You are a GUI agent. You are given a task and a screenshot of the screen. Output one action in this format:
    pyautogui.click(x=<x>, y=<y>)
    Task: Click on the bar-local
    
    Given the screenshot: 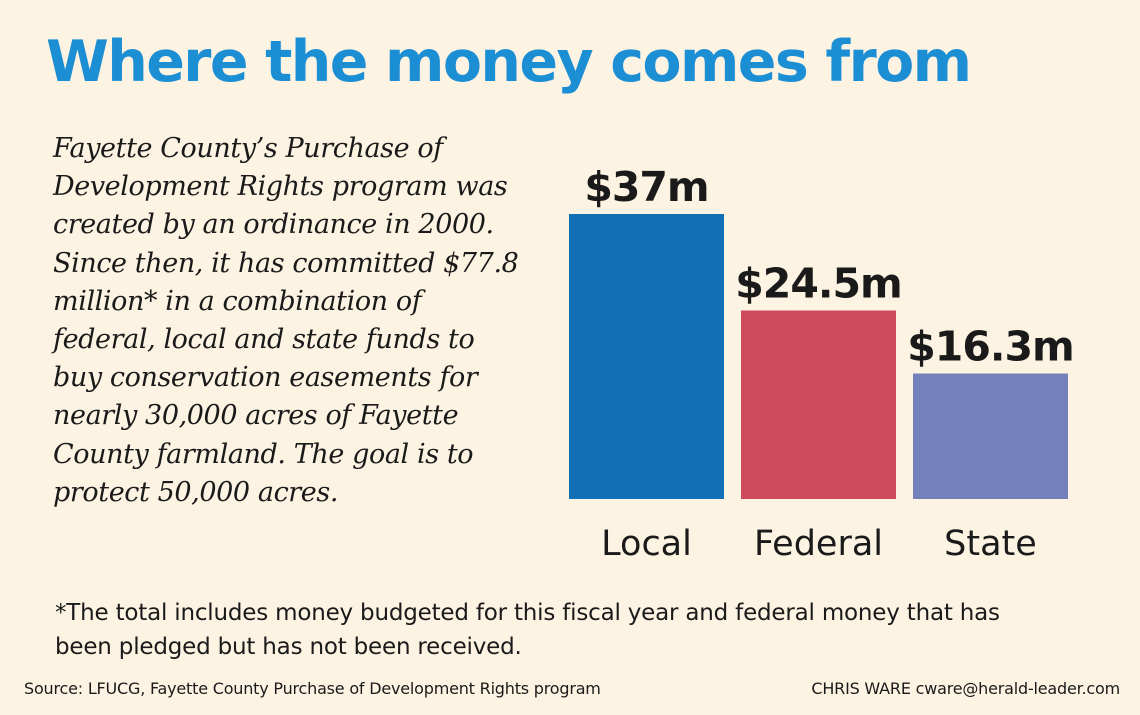 What is the action you would take?
    pyautogui.click(x=646, y=356)
    